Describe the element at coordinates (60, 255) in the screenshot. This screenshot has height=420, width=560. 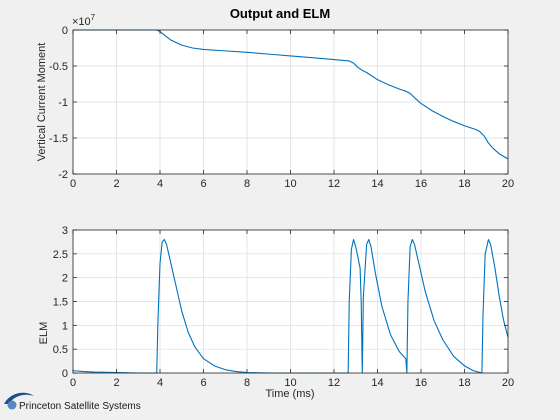
I see `y-tick-label: 2.5` at that location.